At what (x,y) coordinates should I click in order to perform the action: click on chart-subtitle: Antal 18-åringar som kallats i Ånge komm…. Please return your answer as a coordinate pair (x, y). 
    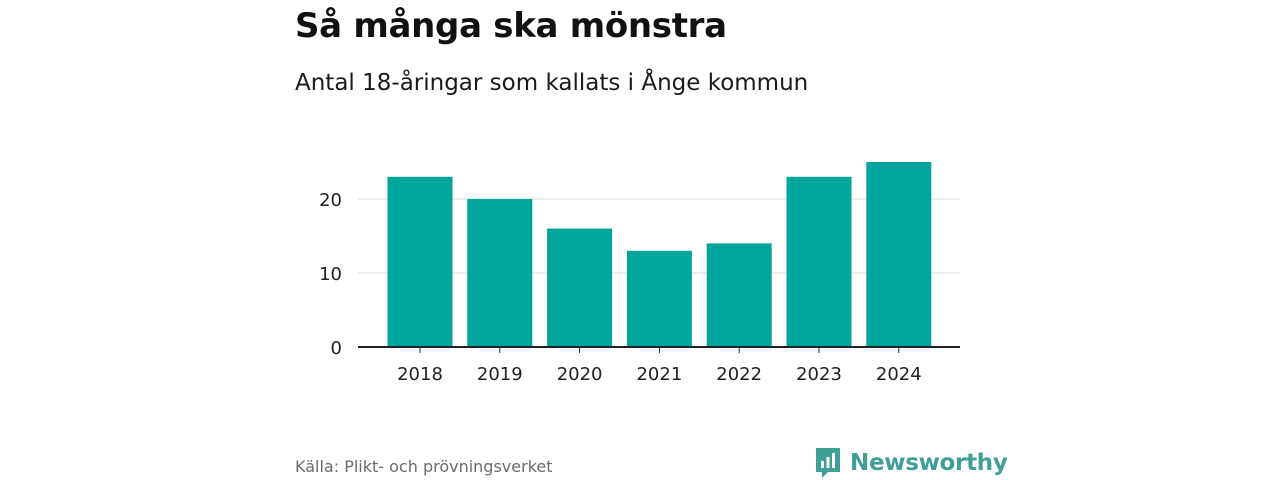
    Looking at the image, I should click on (552, 83).